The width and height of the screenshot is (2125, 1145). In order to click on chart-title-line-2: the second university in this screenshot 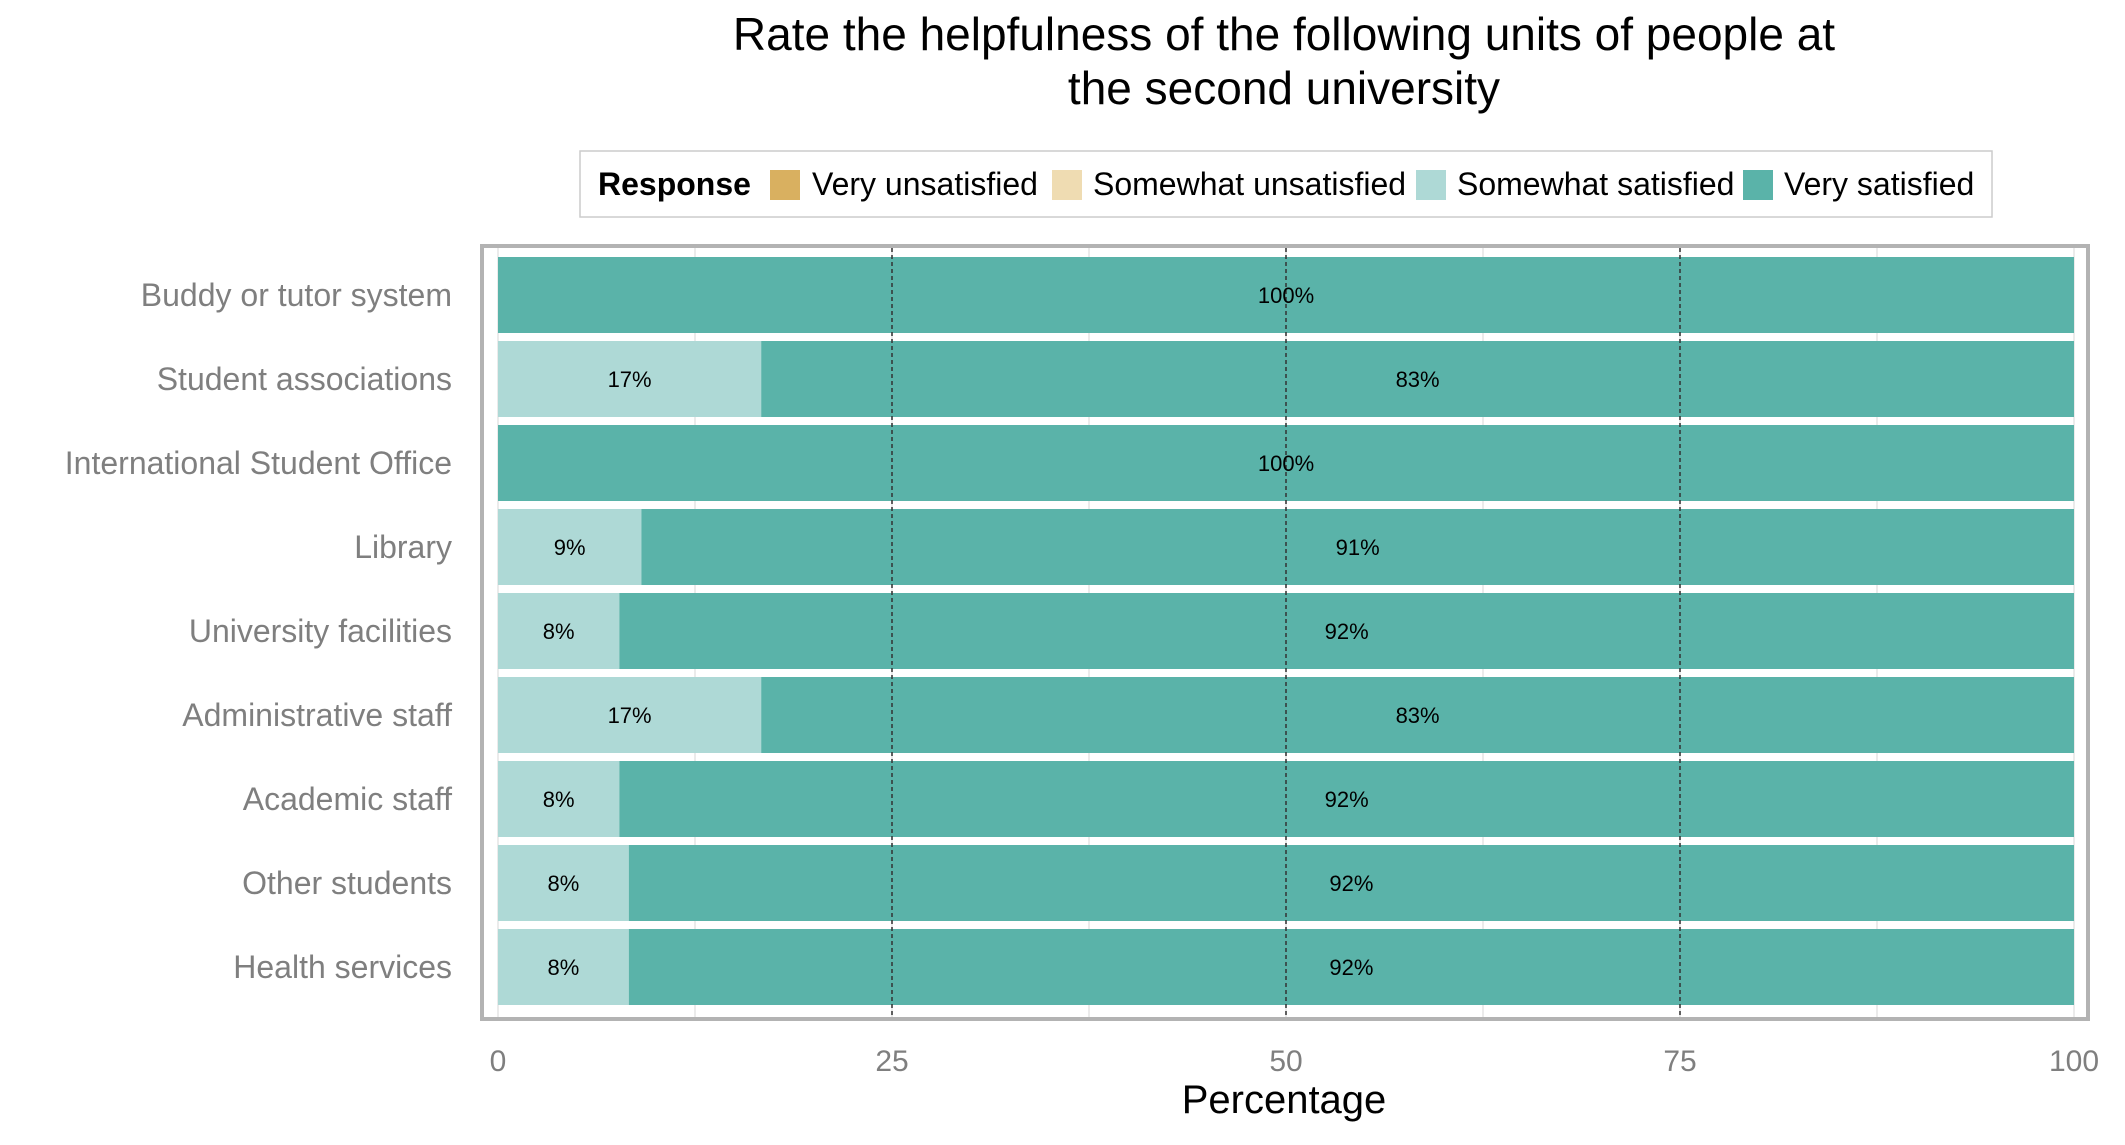, I will do `click(1284, 88)`.